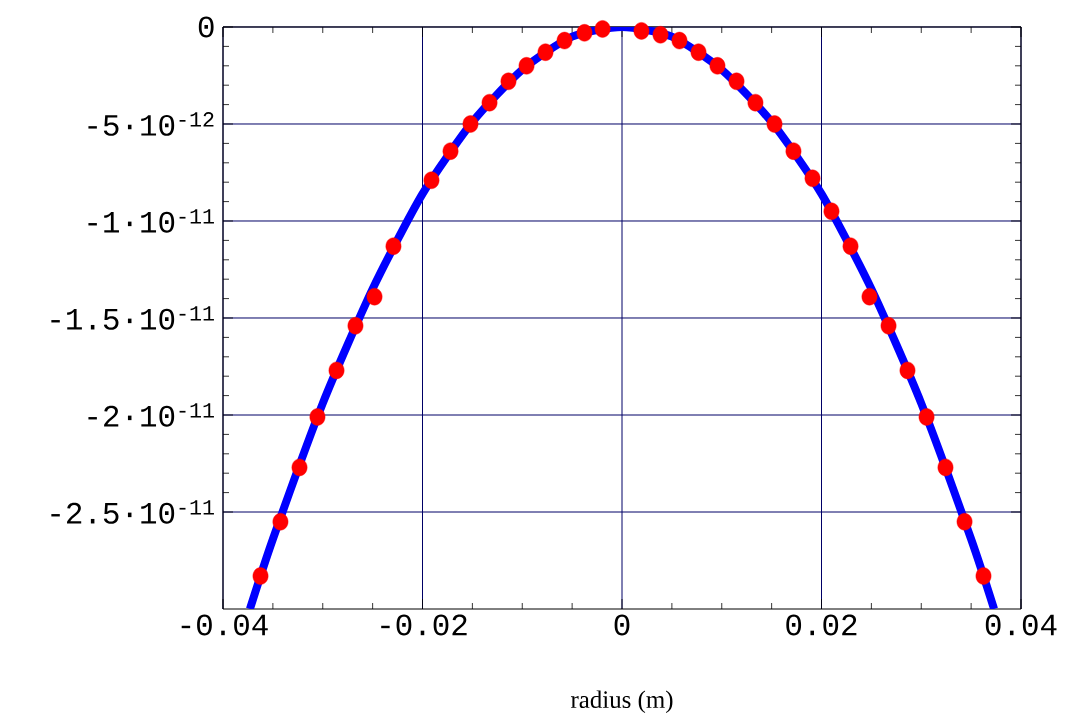  What do you see at coordinates (151, 415) in the screenshot?
I see `y-tick-label: -2·10$^{-11}$` at bounding box center [151, 415].